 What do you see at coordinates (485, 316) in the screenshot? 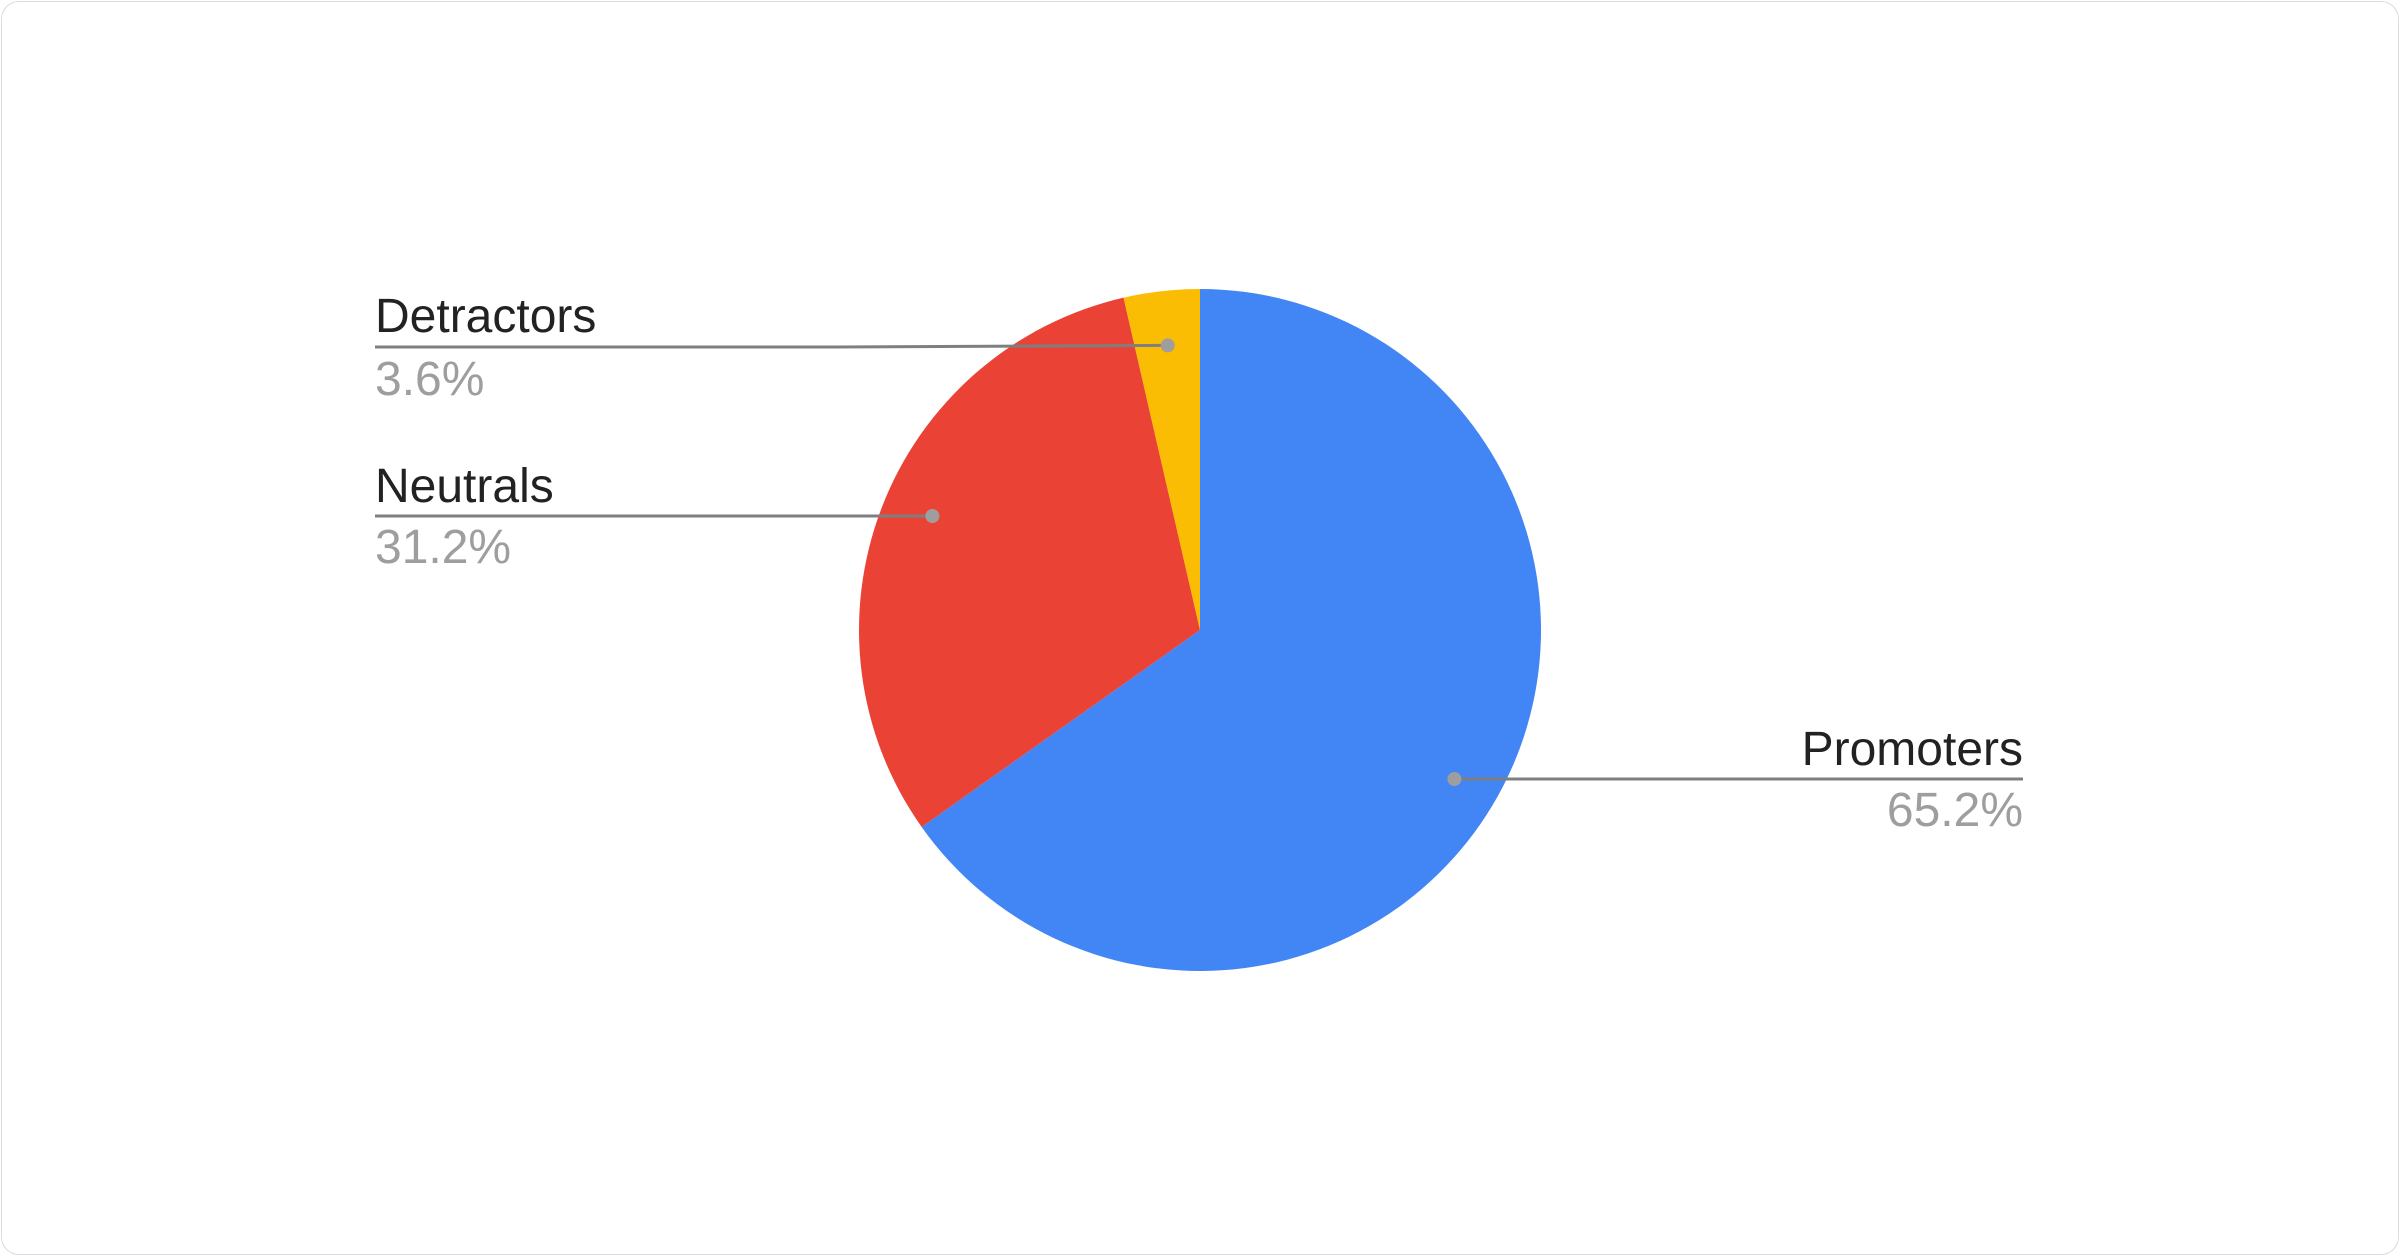
I see `slice-label-detractors: Detractors` at bounding box center [485, 316].